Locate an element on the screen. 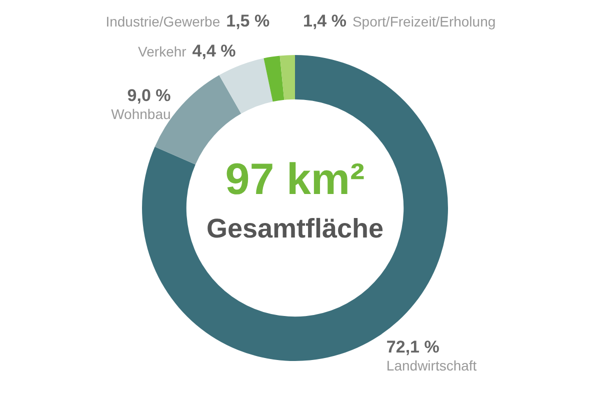  slice-label: Industrie/Gewerbe is located at coordinates (163, 22).